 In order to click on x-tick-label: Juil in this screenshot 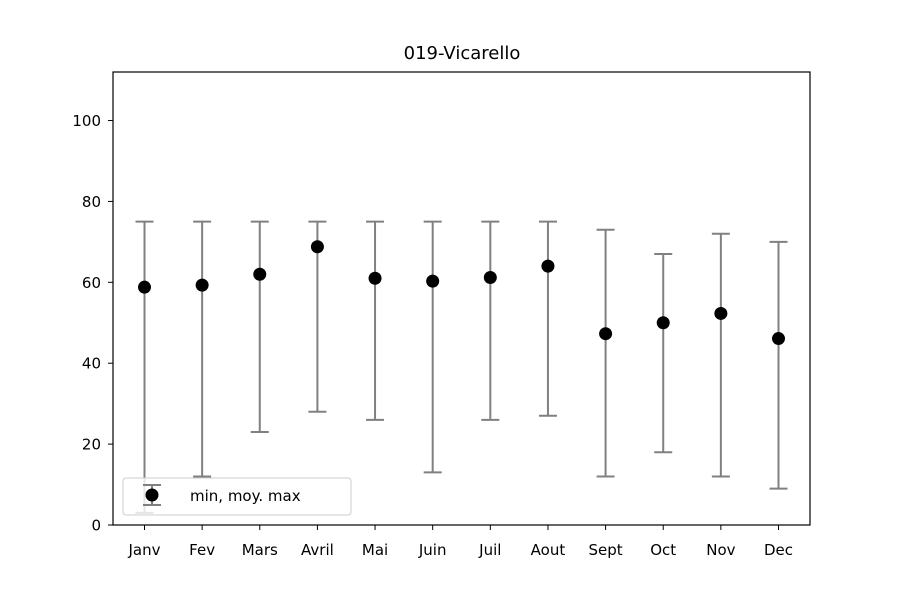, I will do `click(489, 550)`.